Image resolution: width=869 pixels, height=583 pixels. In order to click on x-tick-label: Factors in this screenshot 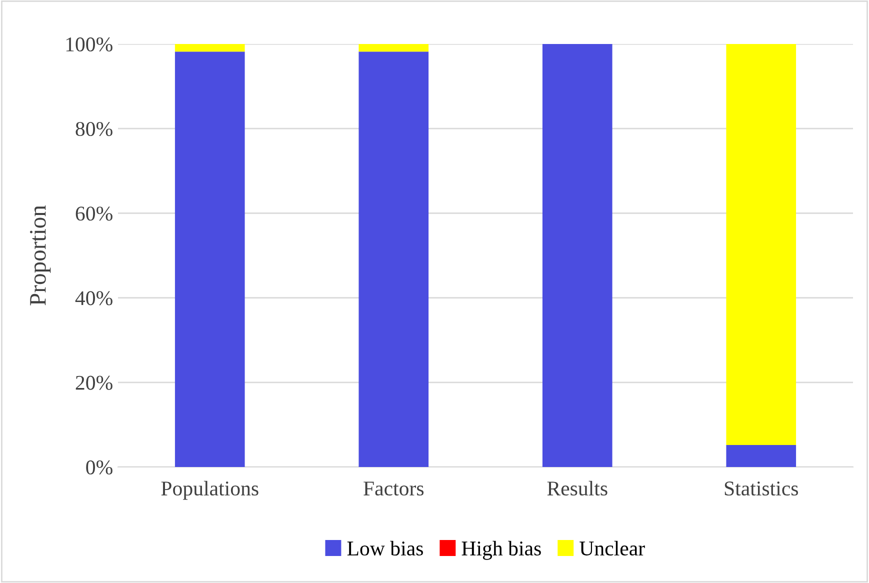, I will do `click(394, 489)`.